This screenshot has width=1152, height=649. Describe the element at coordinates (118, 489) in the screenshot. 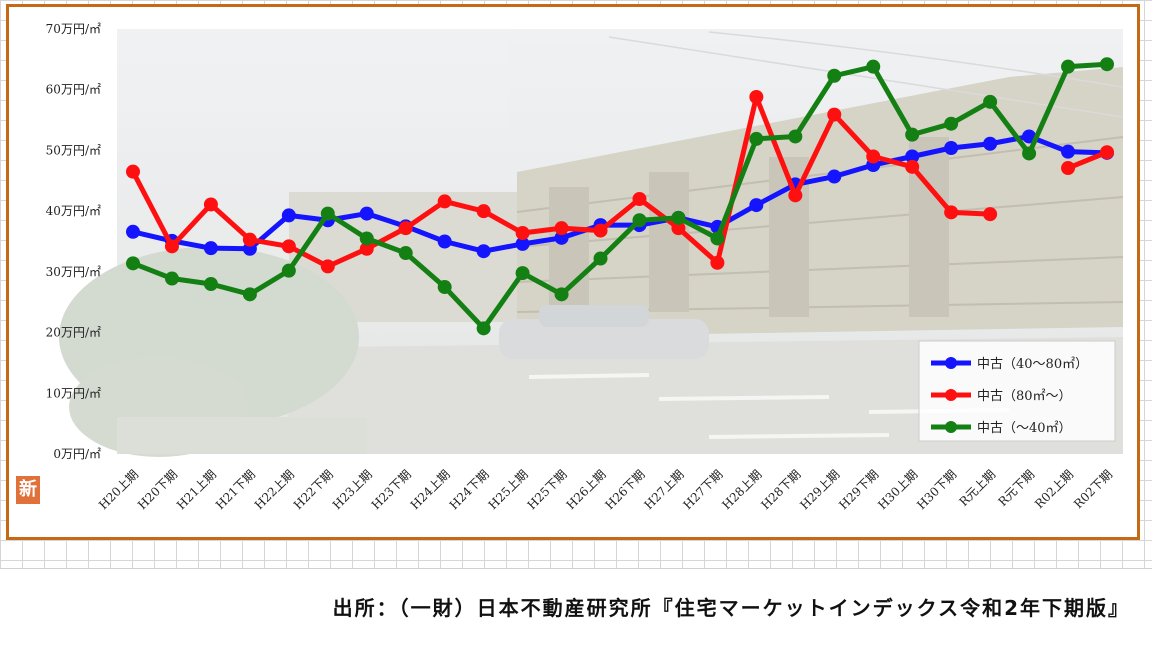

I see `x-tick-label: H20上期` at that location.